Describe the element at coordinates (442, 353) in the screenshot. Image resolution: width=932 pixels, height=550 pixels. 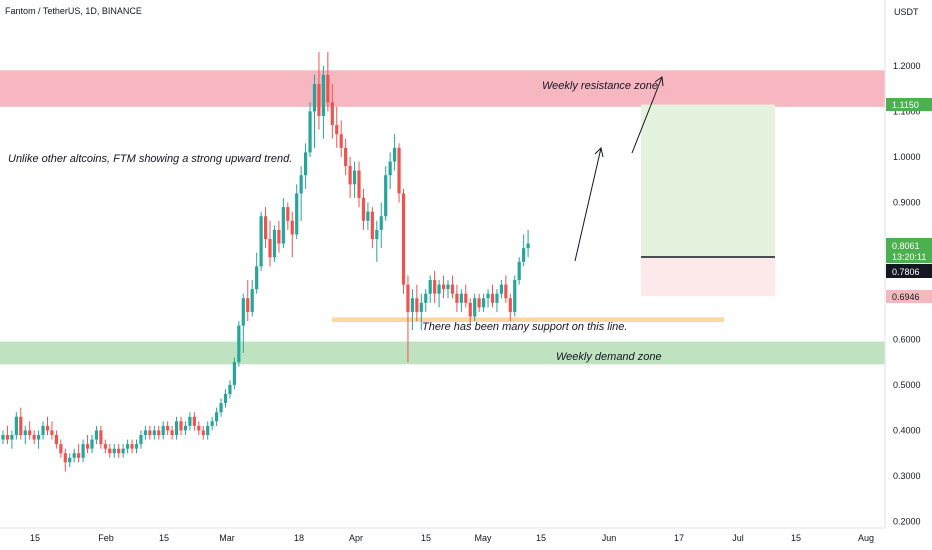
I see `weekly-demand-zone` at that location.